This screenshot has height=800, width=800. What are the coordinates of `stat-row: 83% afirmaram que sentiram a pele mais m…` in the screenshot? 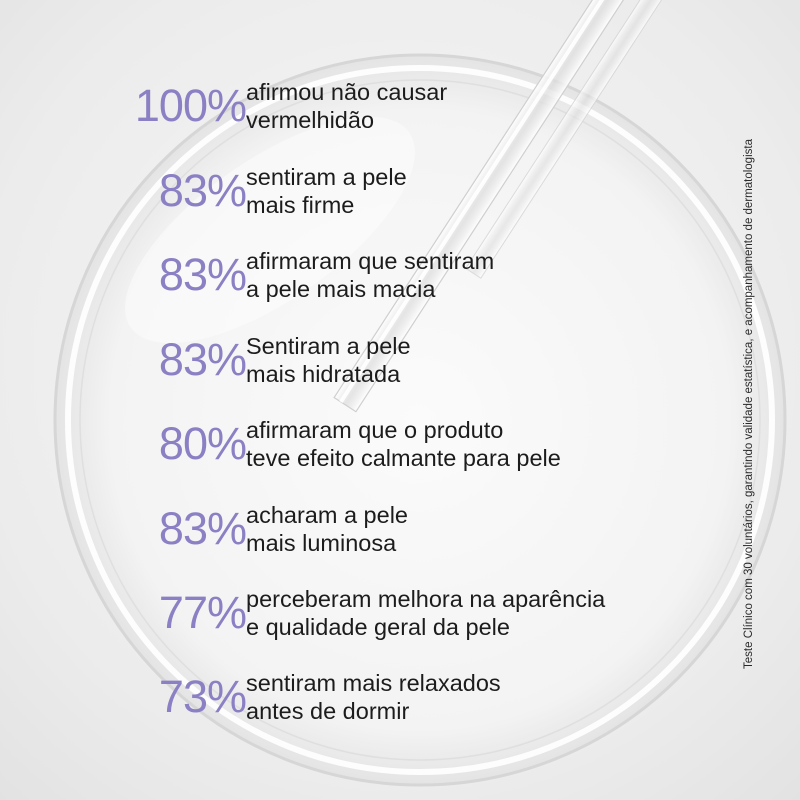 It's located at (360, 275).